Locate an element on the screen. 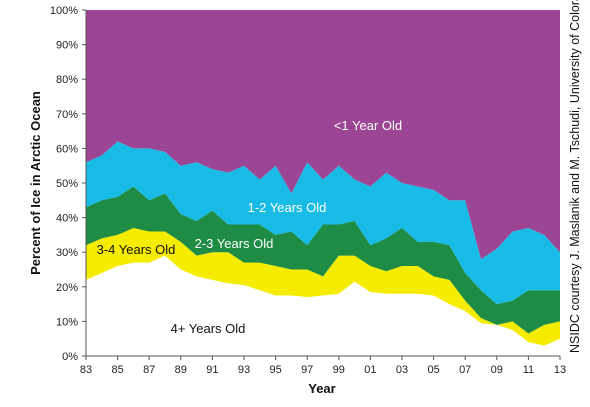  y-tick-label: 60% is located at coordinates (67, 149).